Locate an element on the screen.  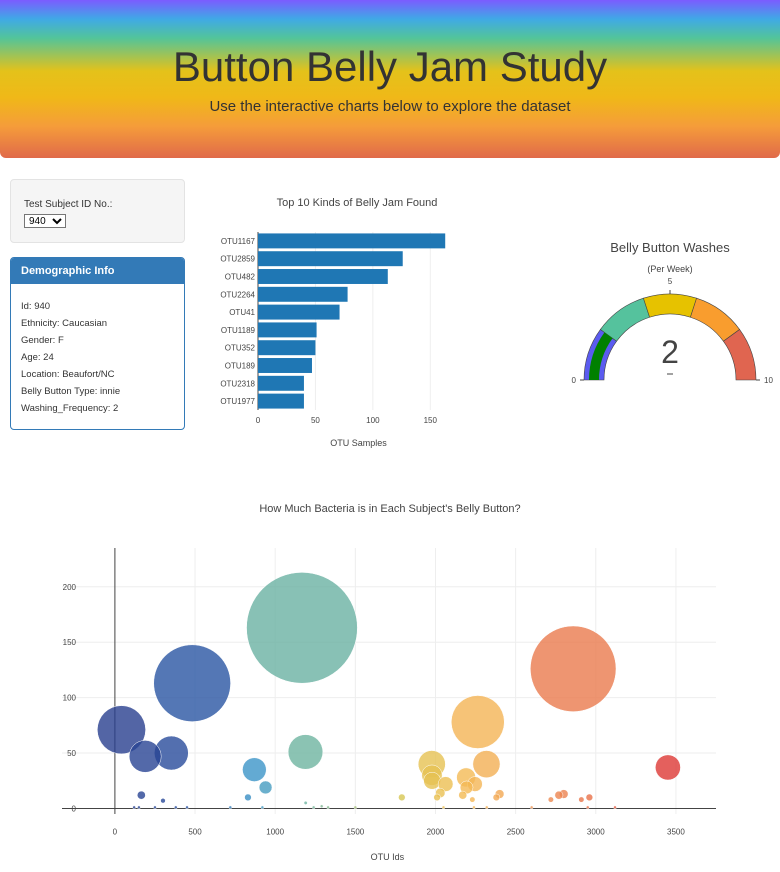
bar-chart-y-tick-label: OTU2318 is located at coordinates (237, 383).